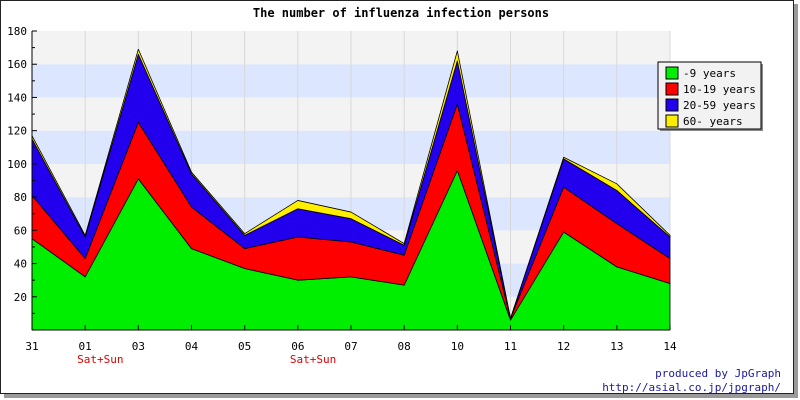  I want to click on y-tick-label: 120, so click(17, 131).